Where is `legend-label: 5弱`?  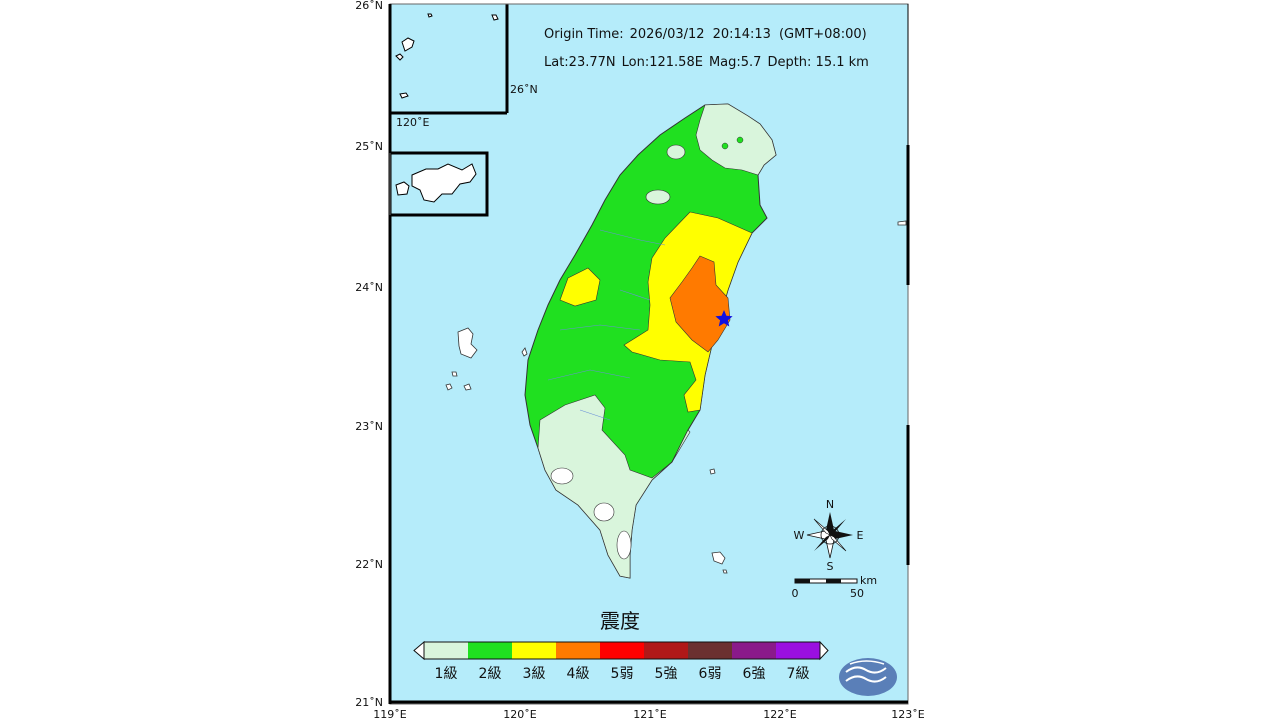 legend-label: 5弱 is located at coordinates (622, 674).